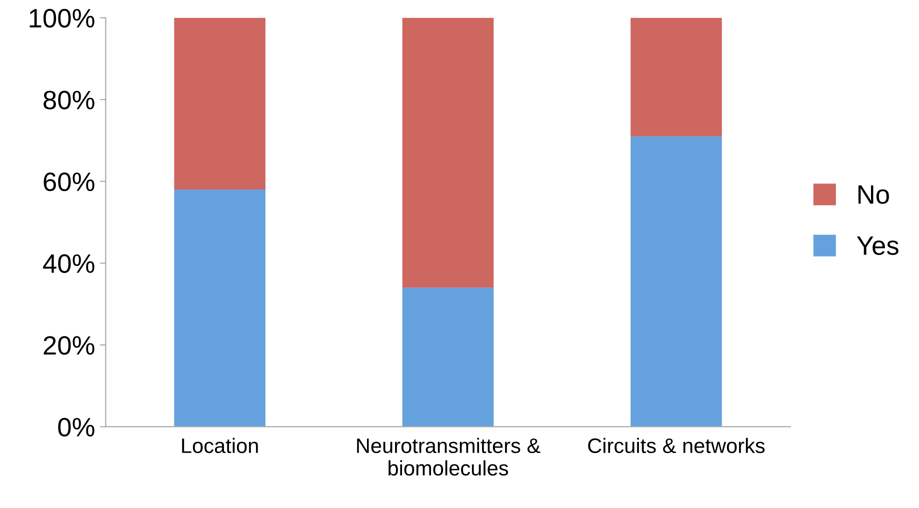  What do you see at coordinates (220, 446) in the screenshot?
I see `x-tick-label: Location` at bounding box center [220, 446].